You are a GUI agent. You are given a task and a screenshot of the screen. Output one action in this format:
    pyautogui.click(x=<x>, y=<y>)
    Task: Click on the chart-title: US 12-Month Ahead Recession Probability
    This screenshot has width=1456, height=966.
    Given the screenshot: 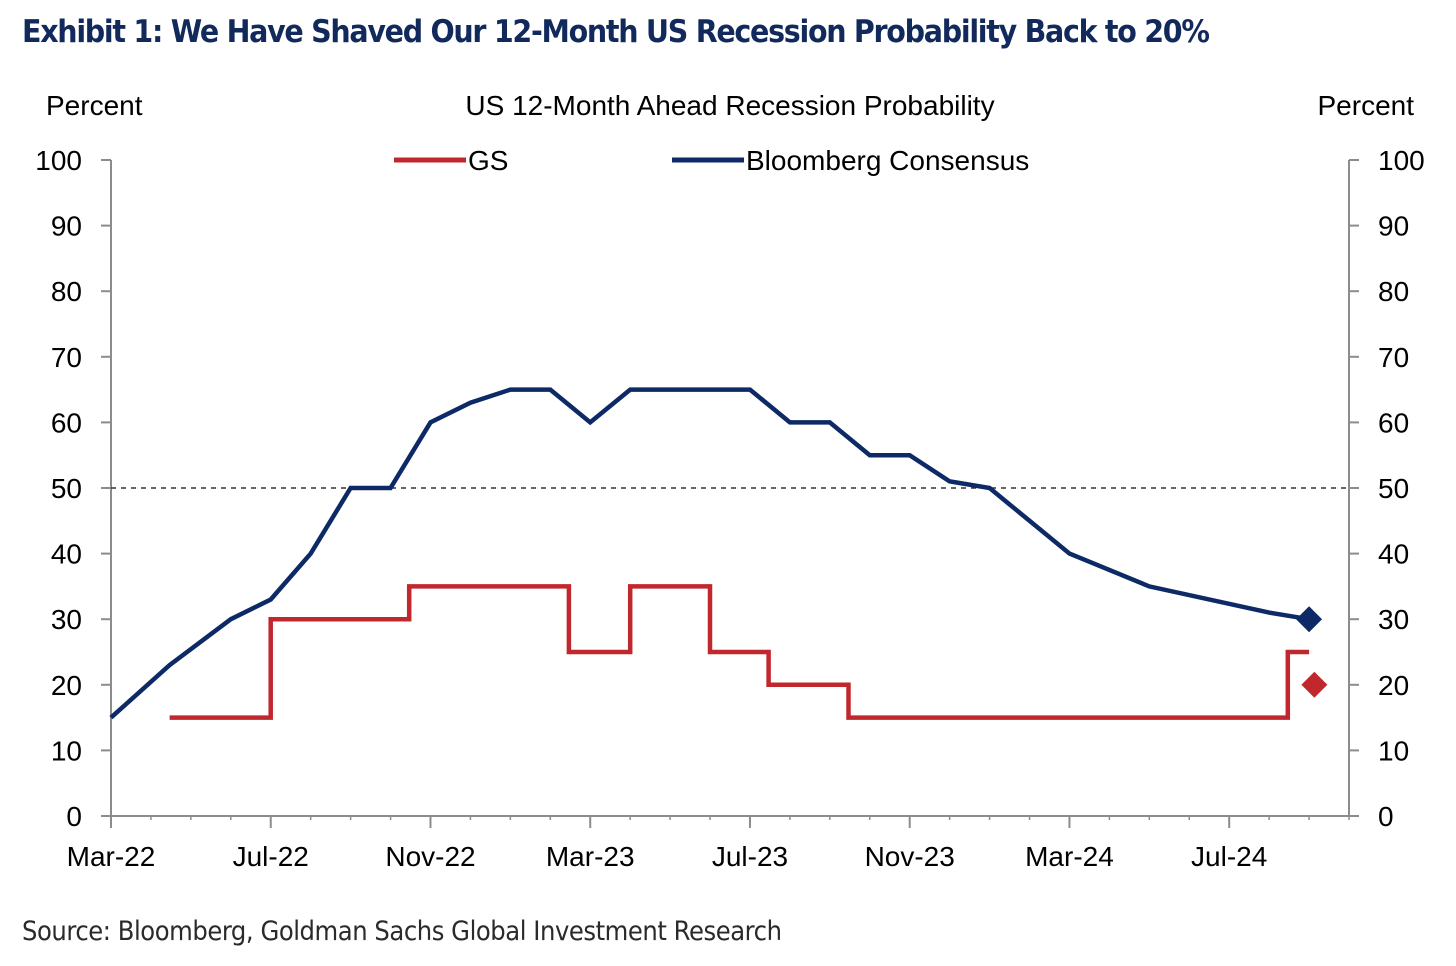 What is the action you would take?
    pyautogui.click(x=729, y=105)
    